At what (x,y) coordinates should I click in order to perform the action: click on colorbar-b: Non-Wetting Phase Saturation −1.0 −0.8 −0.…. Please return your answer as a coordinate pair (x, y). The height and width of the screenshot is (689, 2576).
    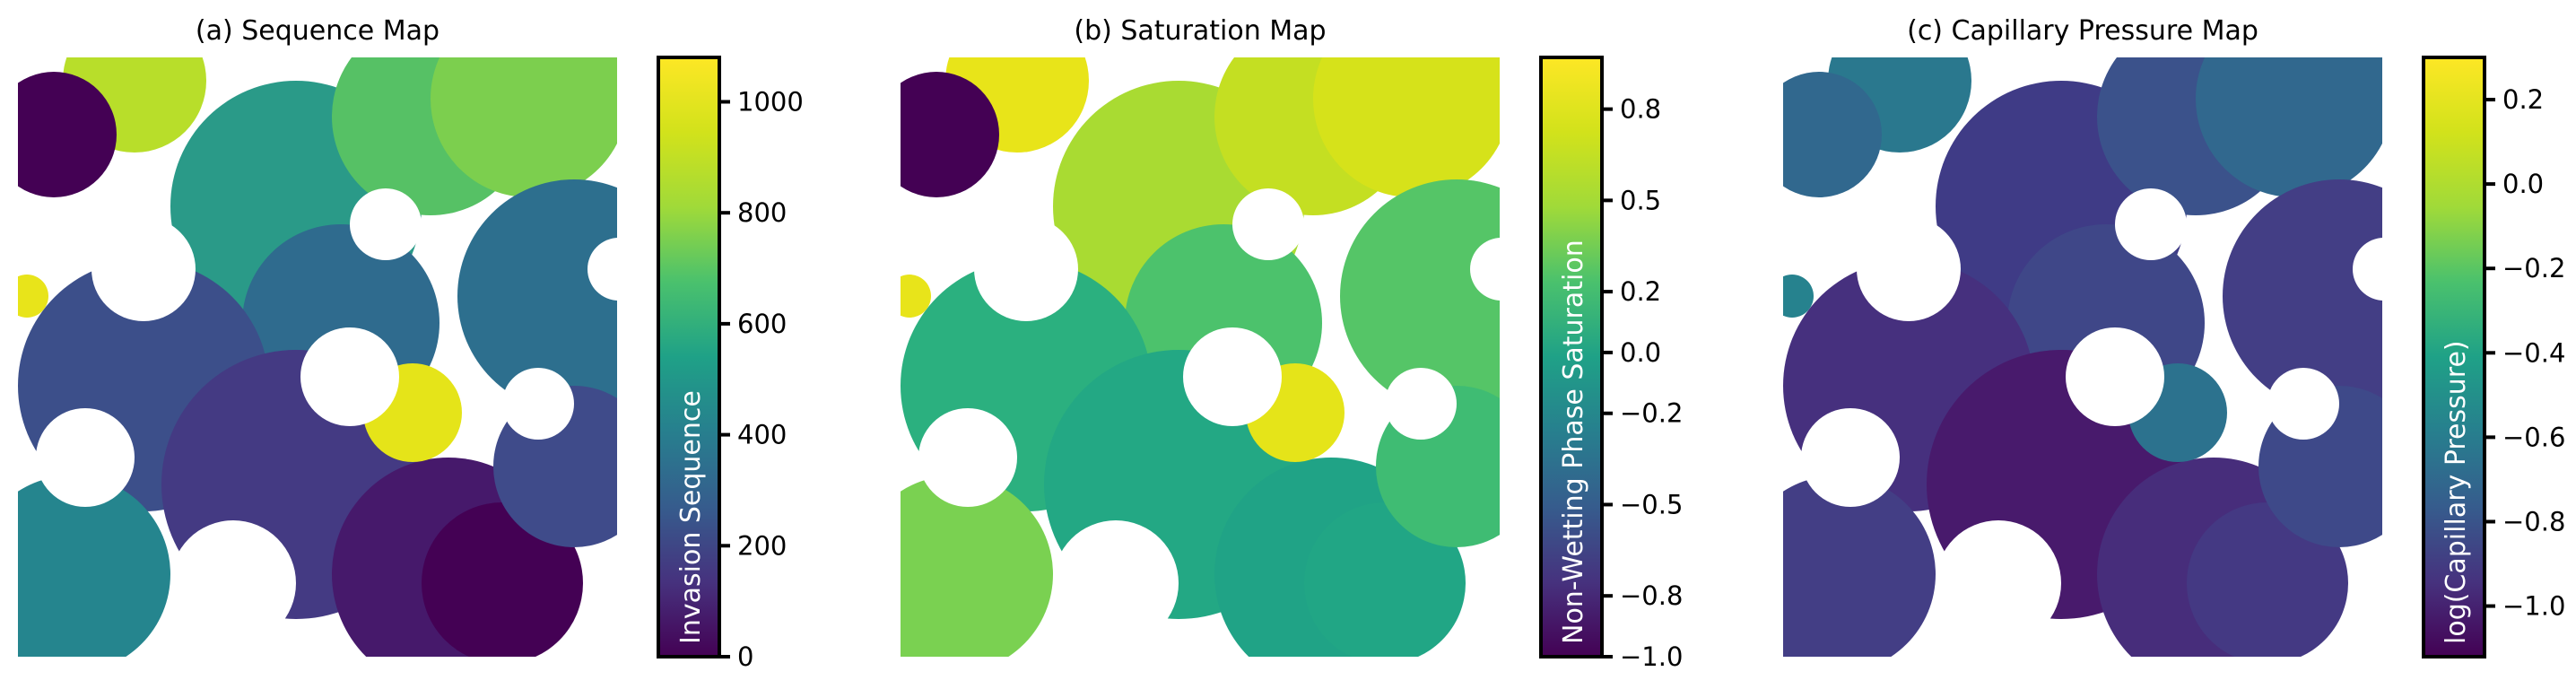
    Looking at the image, I should click on (1611, 364).